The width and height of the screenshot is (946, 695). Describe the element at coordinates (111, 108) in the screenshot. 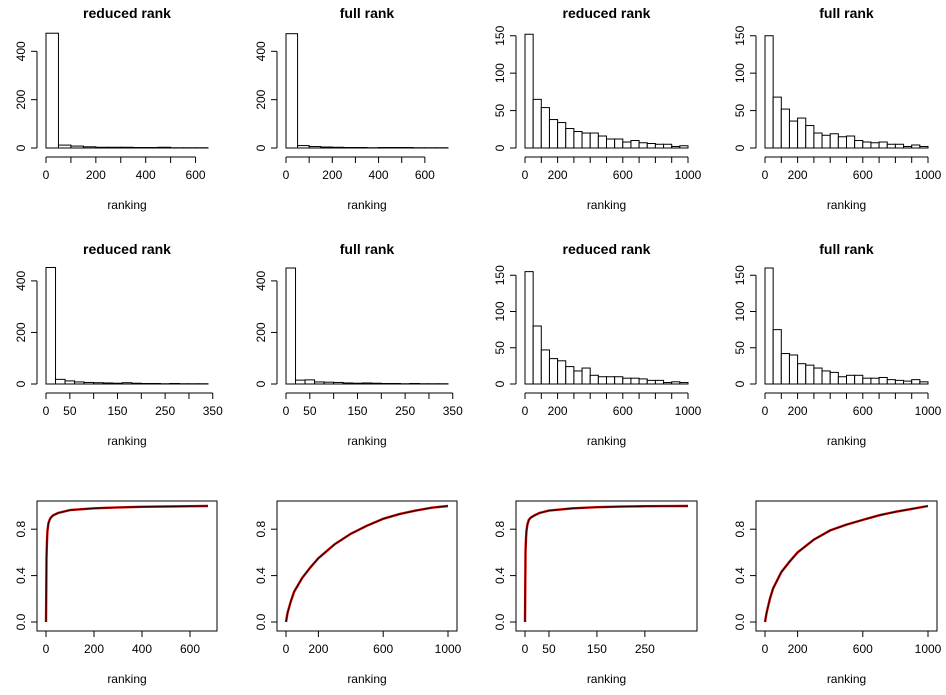

I see `panel-1: reduced rank 0 200 400 600 ranking 0 200 400` at that location.